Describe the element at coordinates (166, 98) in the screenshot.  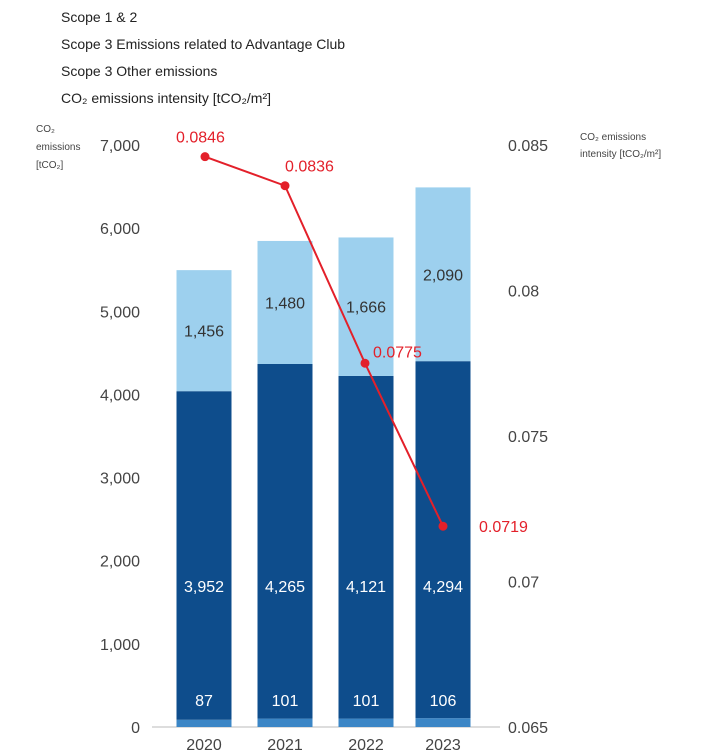
I see `legend-item-intensity: CO₂ emissions intensity [tCO₂/m²]` at that location.